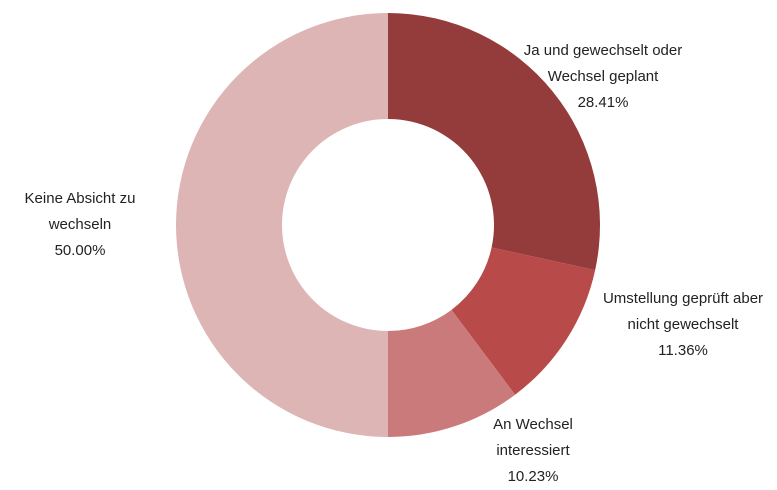 The height and width of the screenshot is (490, 777). I want to click on value-label: 50.00%, so click(80, 250).